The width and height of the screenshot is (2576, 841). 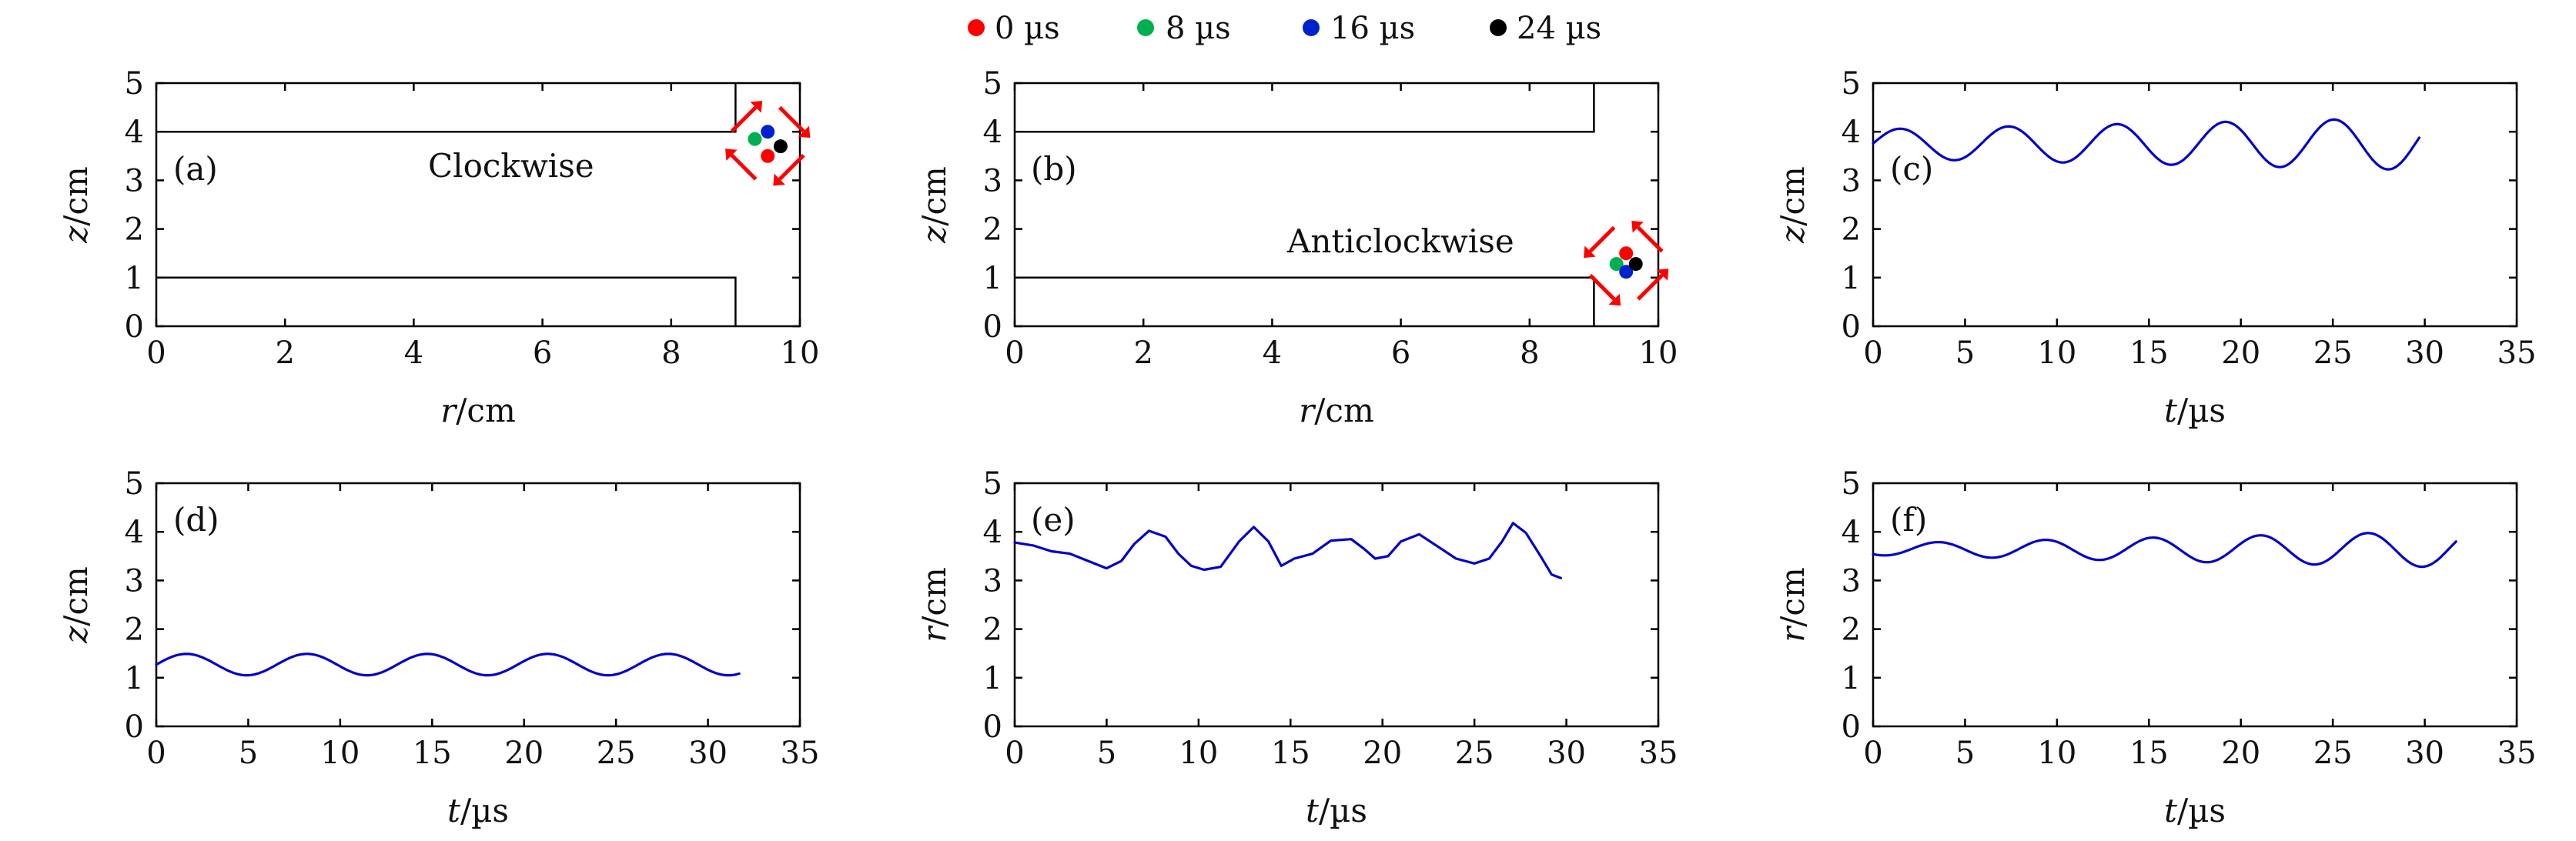 What do you see at coordinates (1400, 241) in the screenshot?
I see `panel-b-annotation: Anticlockwise` at bounding box center [1400, 241].